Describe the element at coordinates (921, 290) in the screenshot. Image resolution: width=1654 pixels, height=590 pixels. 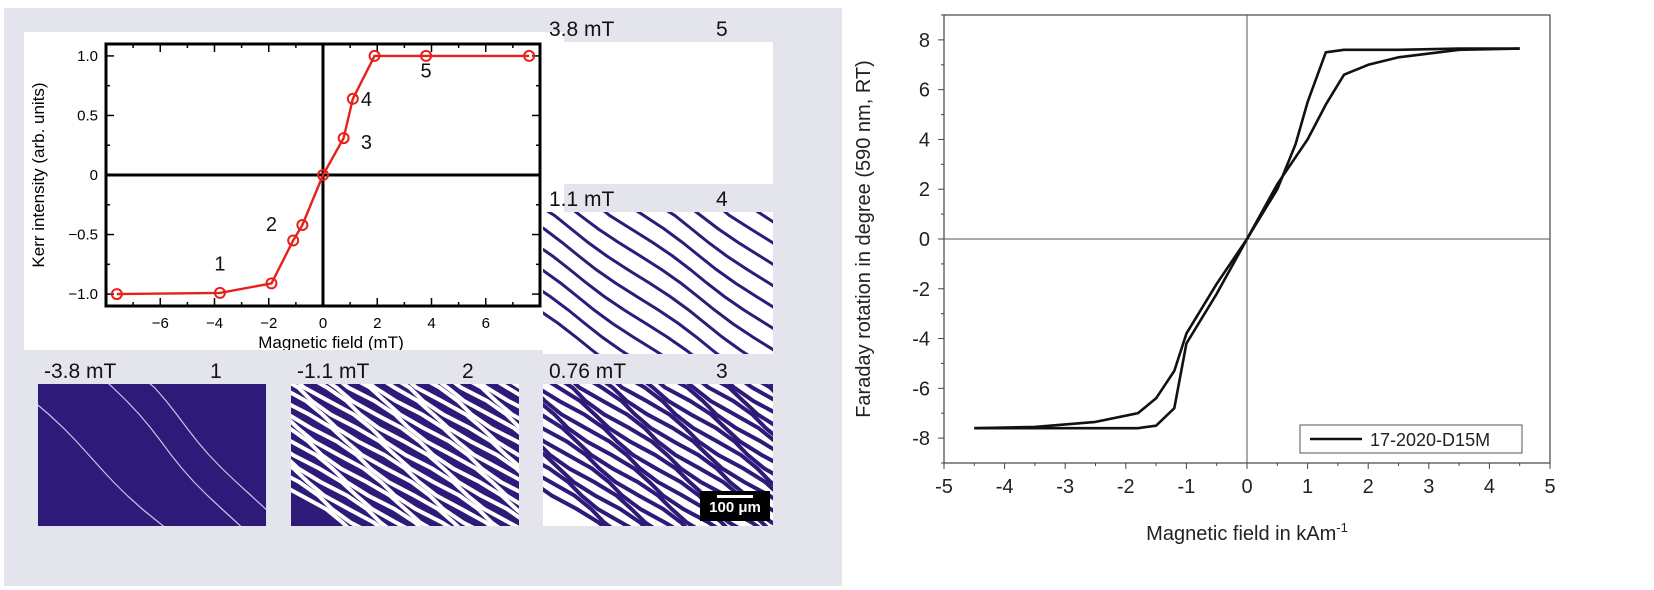
I see `y-tick-label: -2` at that location.